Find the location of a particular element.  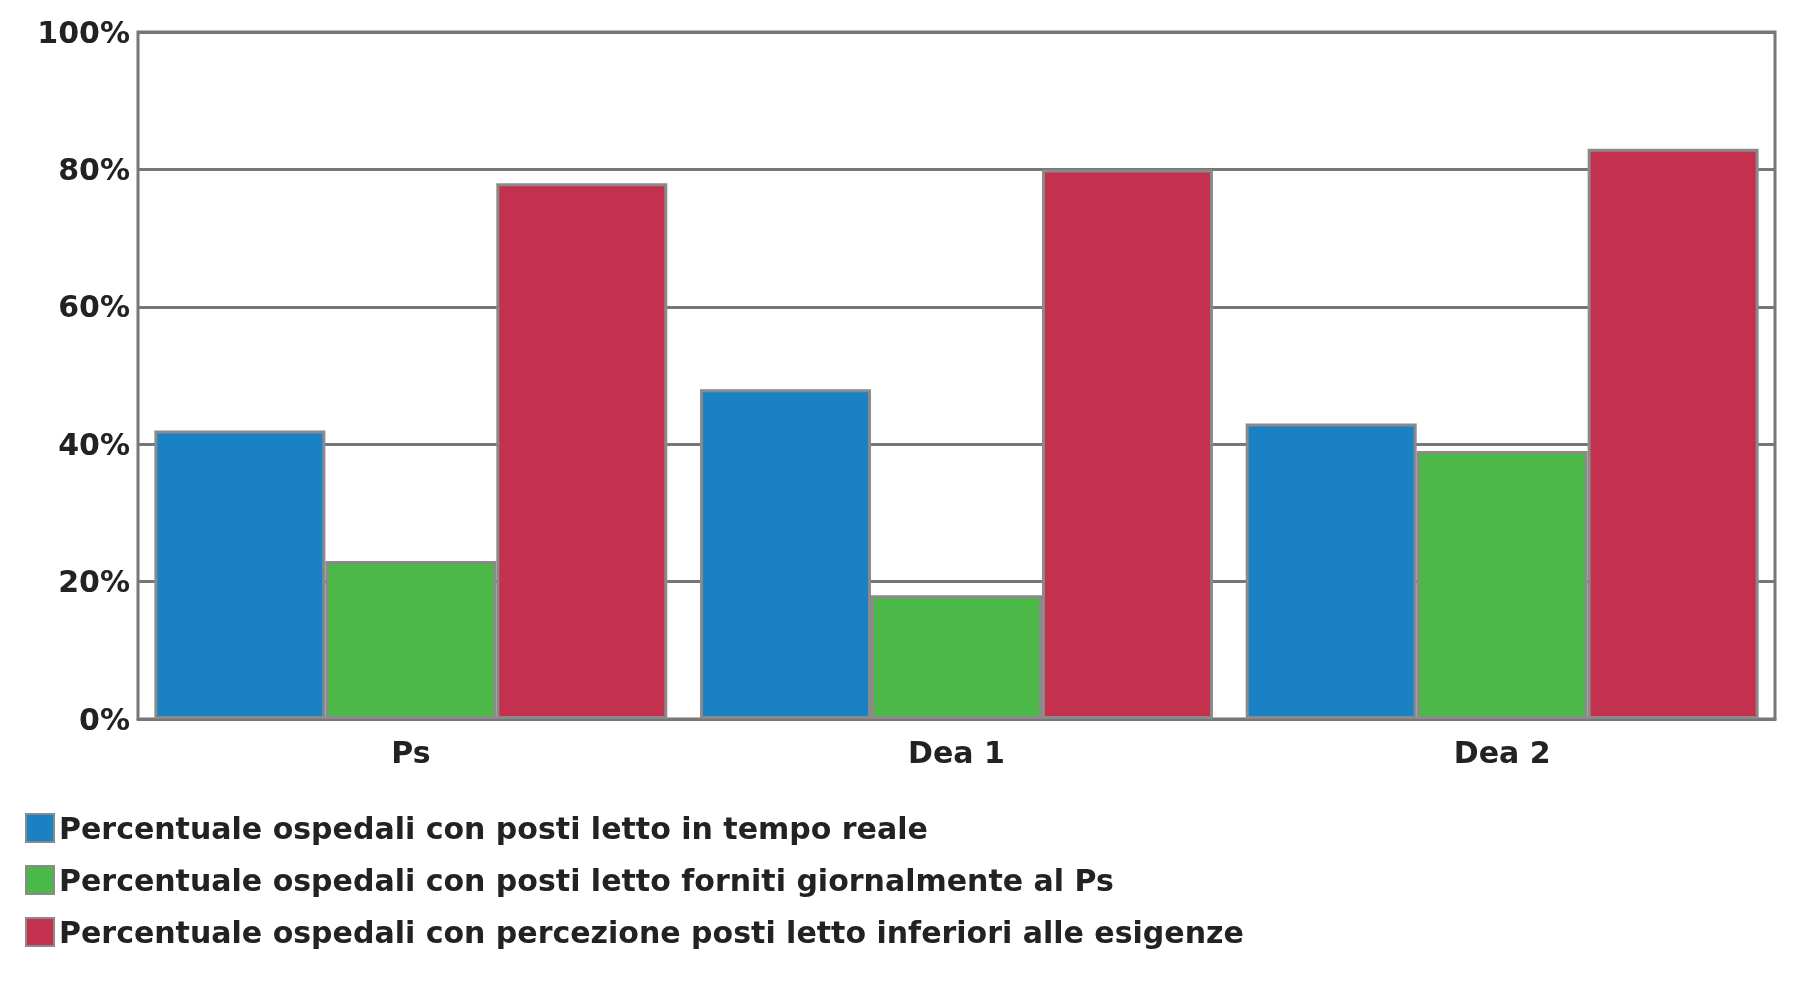

y-tick-label: 20% is located at coordinates (94, 582).